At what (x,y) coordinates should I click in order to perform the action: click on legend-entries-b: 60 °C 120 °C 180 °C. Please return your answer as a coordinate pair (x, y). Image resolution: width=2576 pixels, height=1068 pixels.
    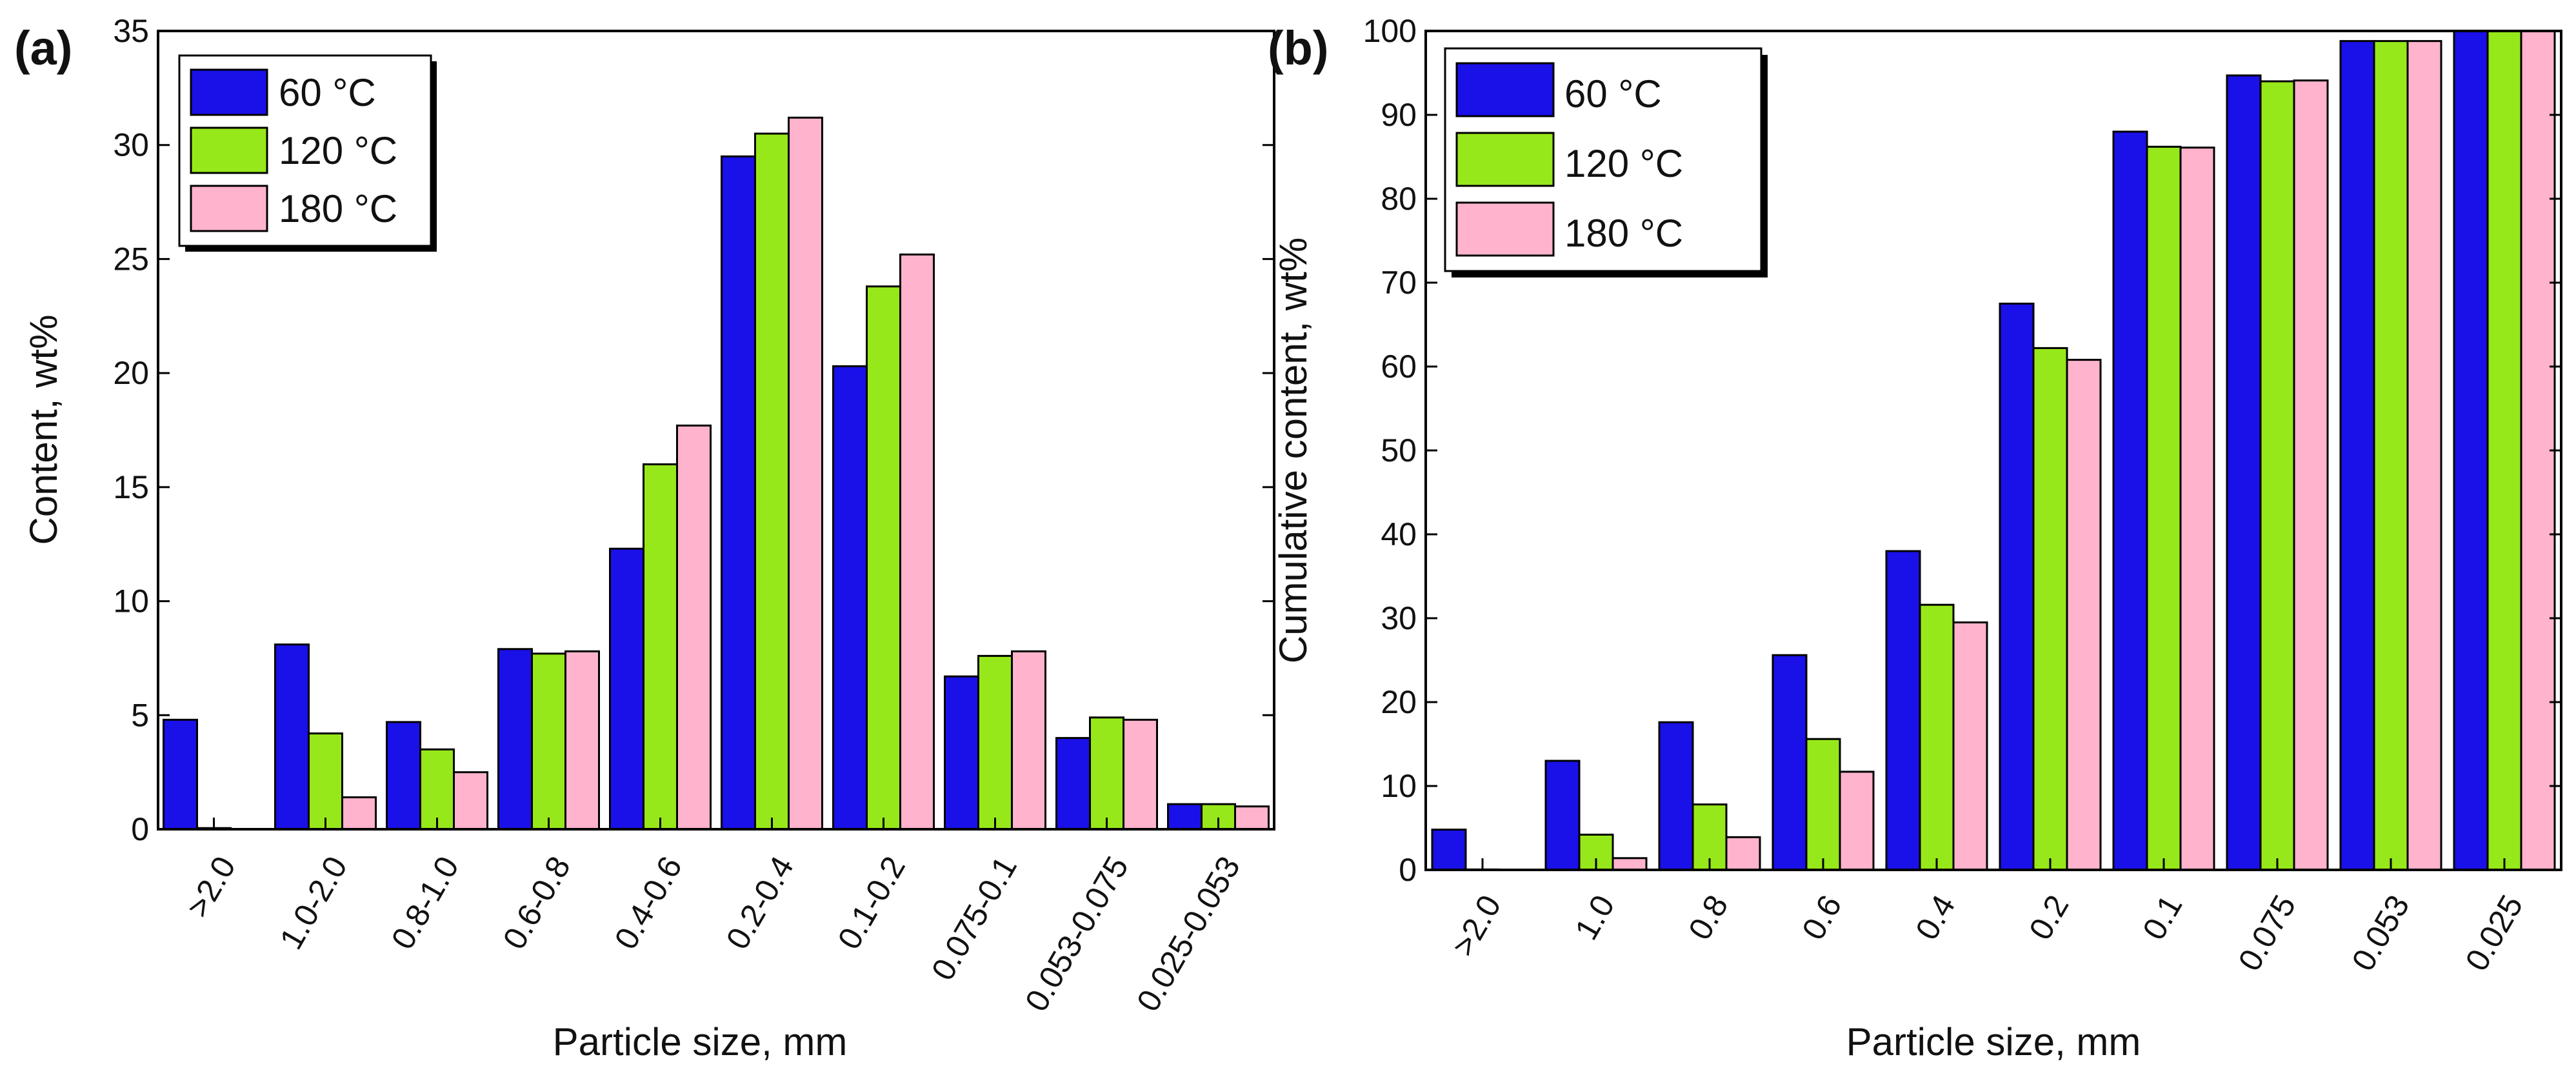
    Looking at the image, I should click on (1569, 160).